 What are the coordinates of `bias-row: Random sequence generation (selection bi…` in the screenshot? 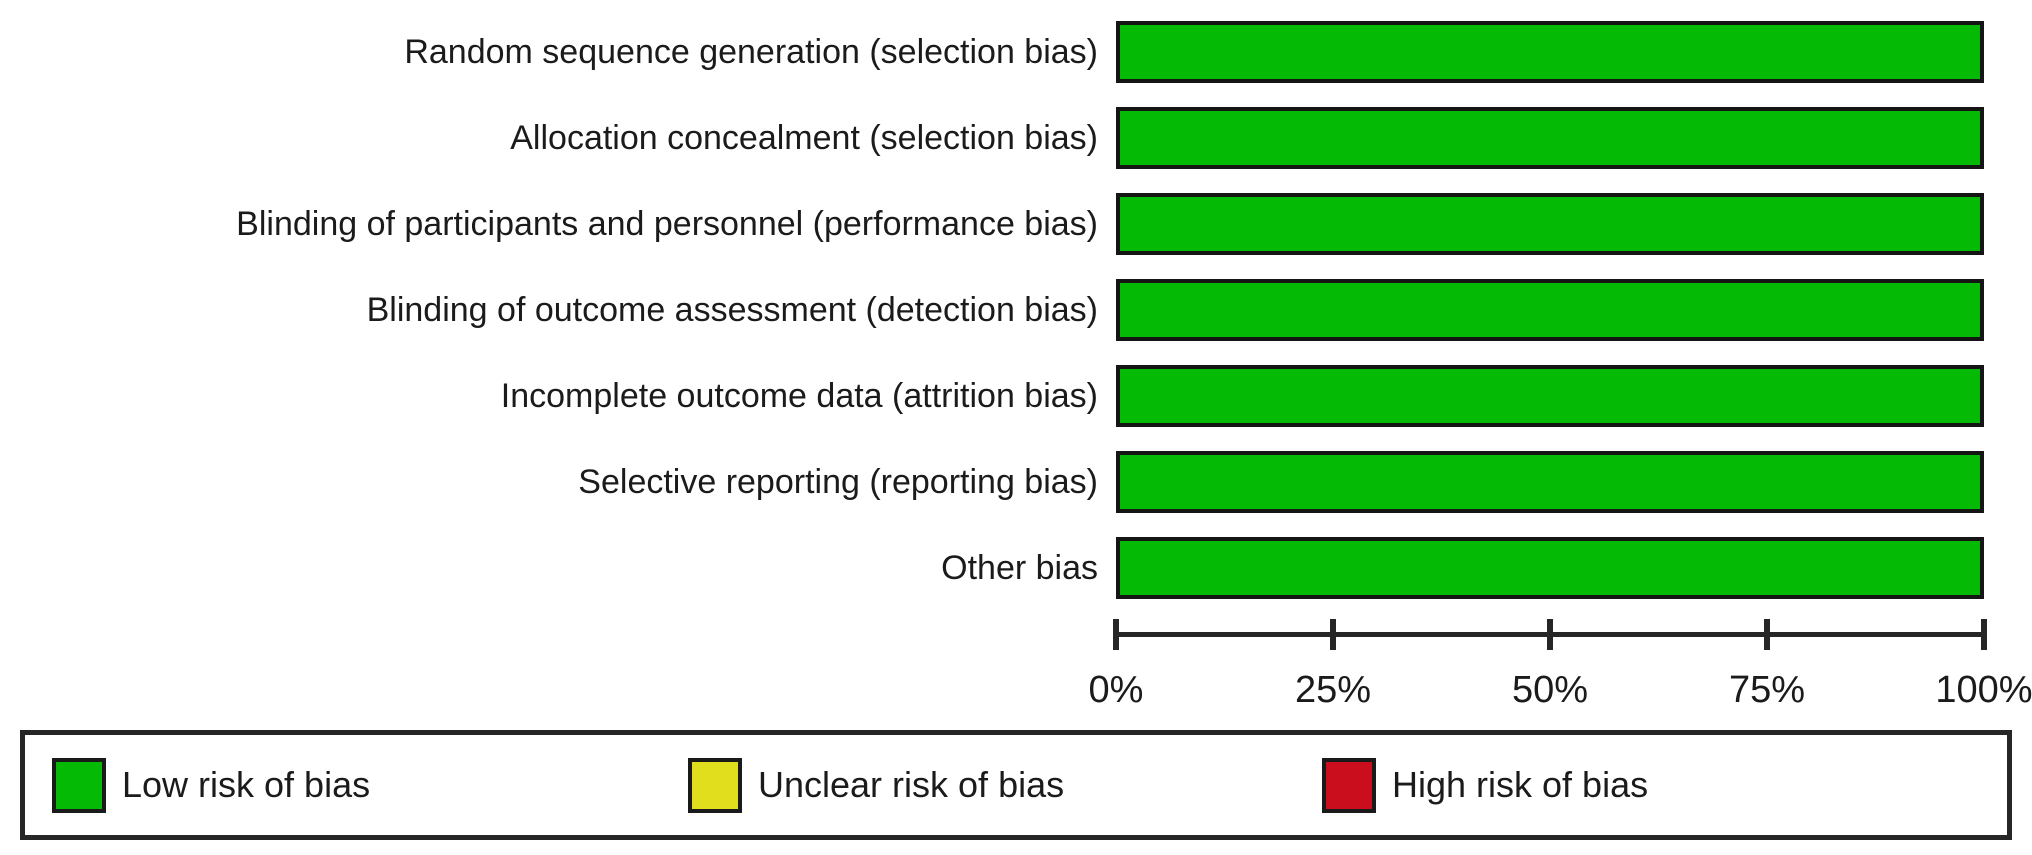 It's located at (1016, 52).